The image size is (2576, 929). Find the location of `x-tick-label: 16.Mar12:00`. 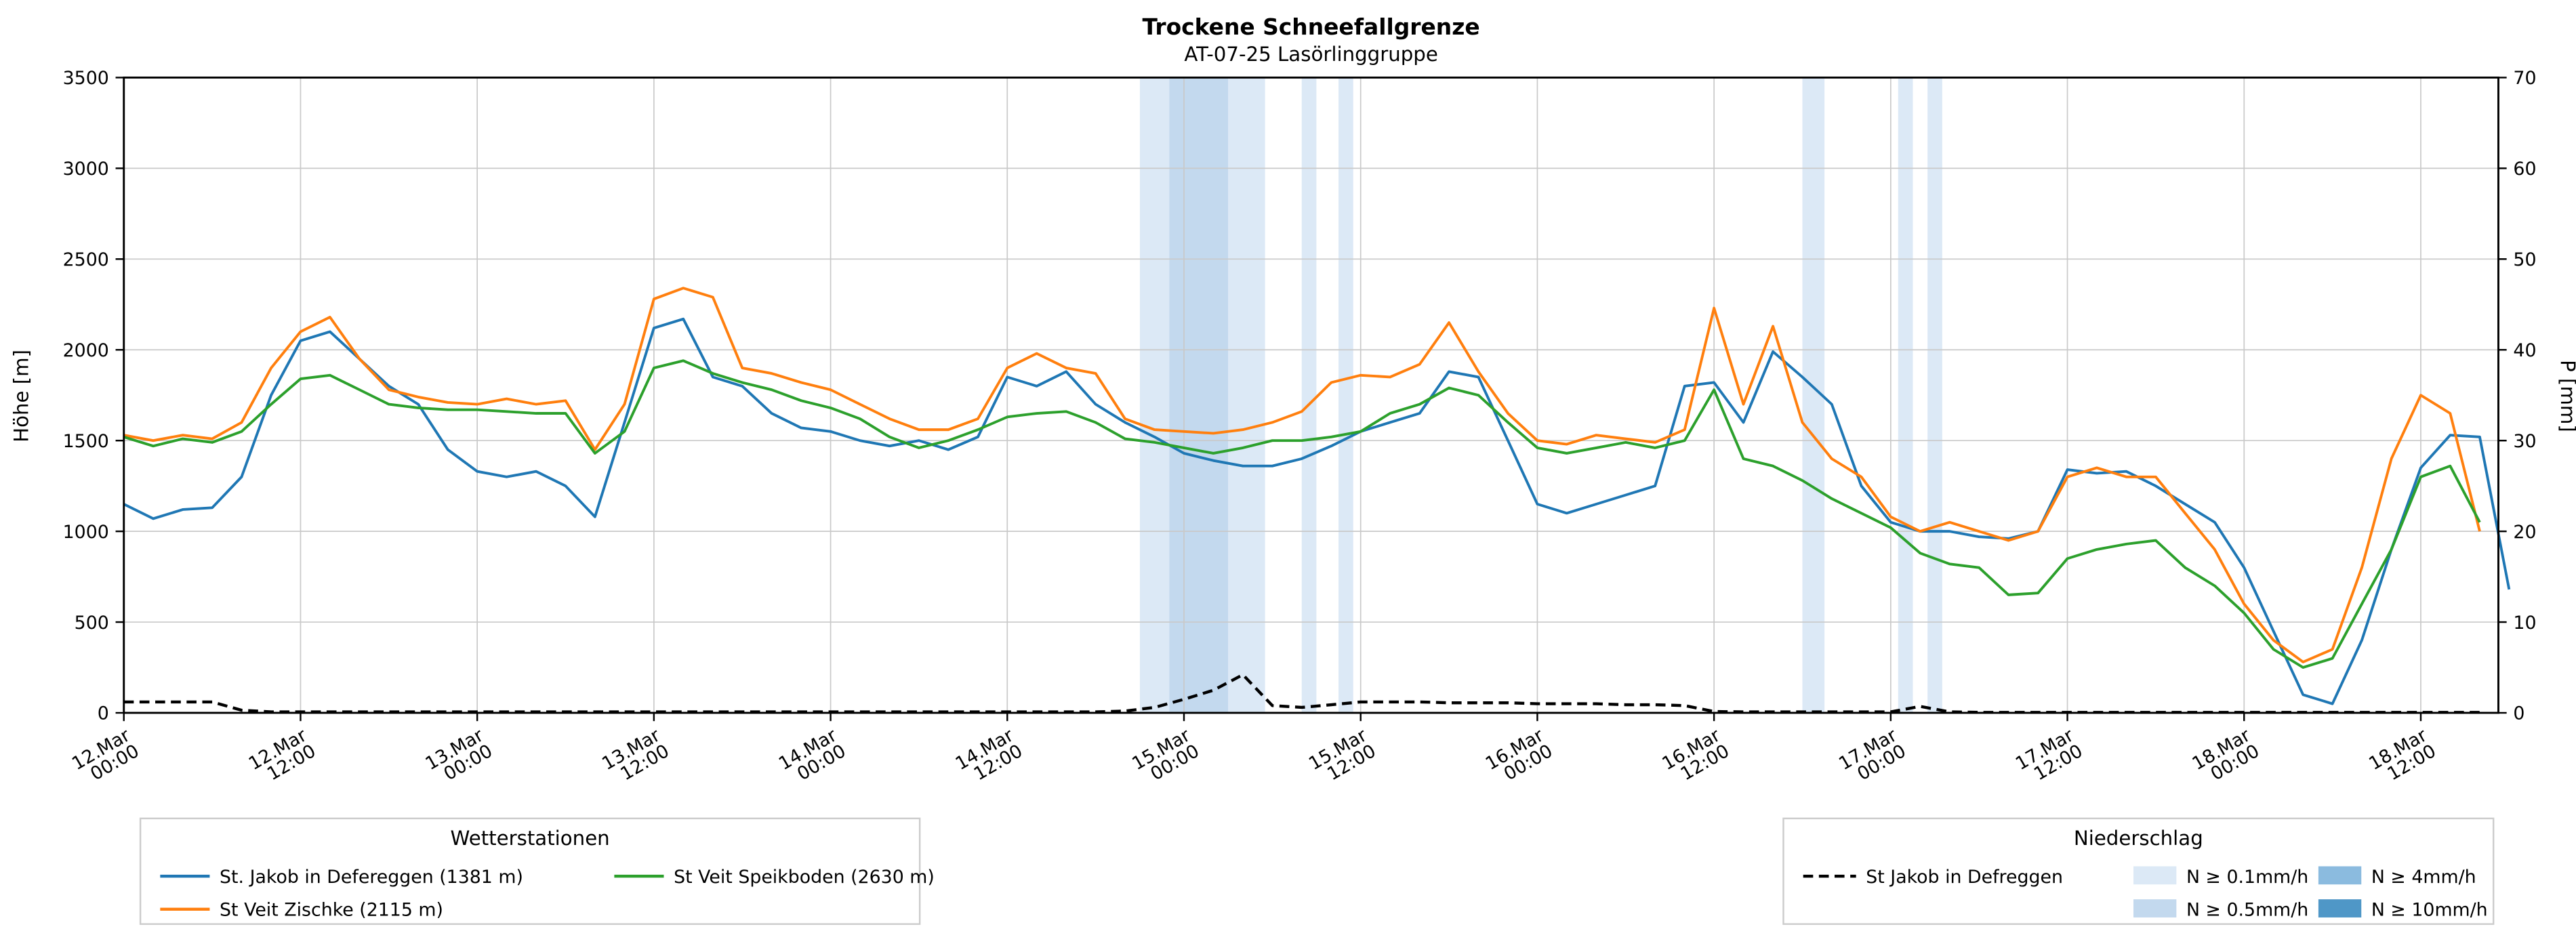

x-tick-label: 16.Mar12:00 is located at coordinates (1696, 757).